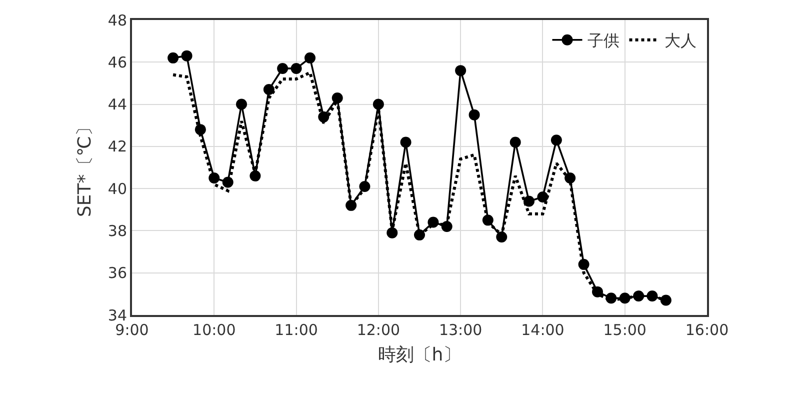  Describe the element at coordinates (117, 62) in the screenshot. I see `y-tick-label: 46` at that location.